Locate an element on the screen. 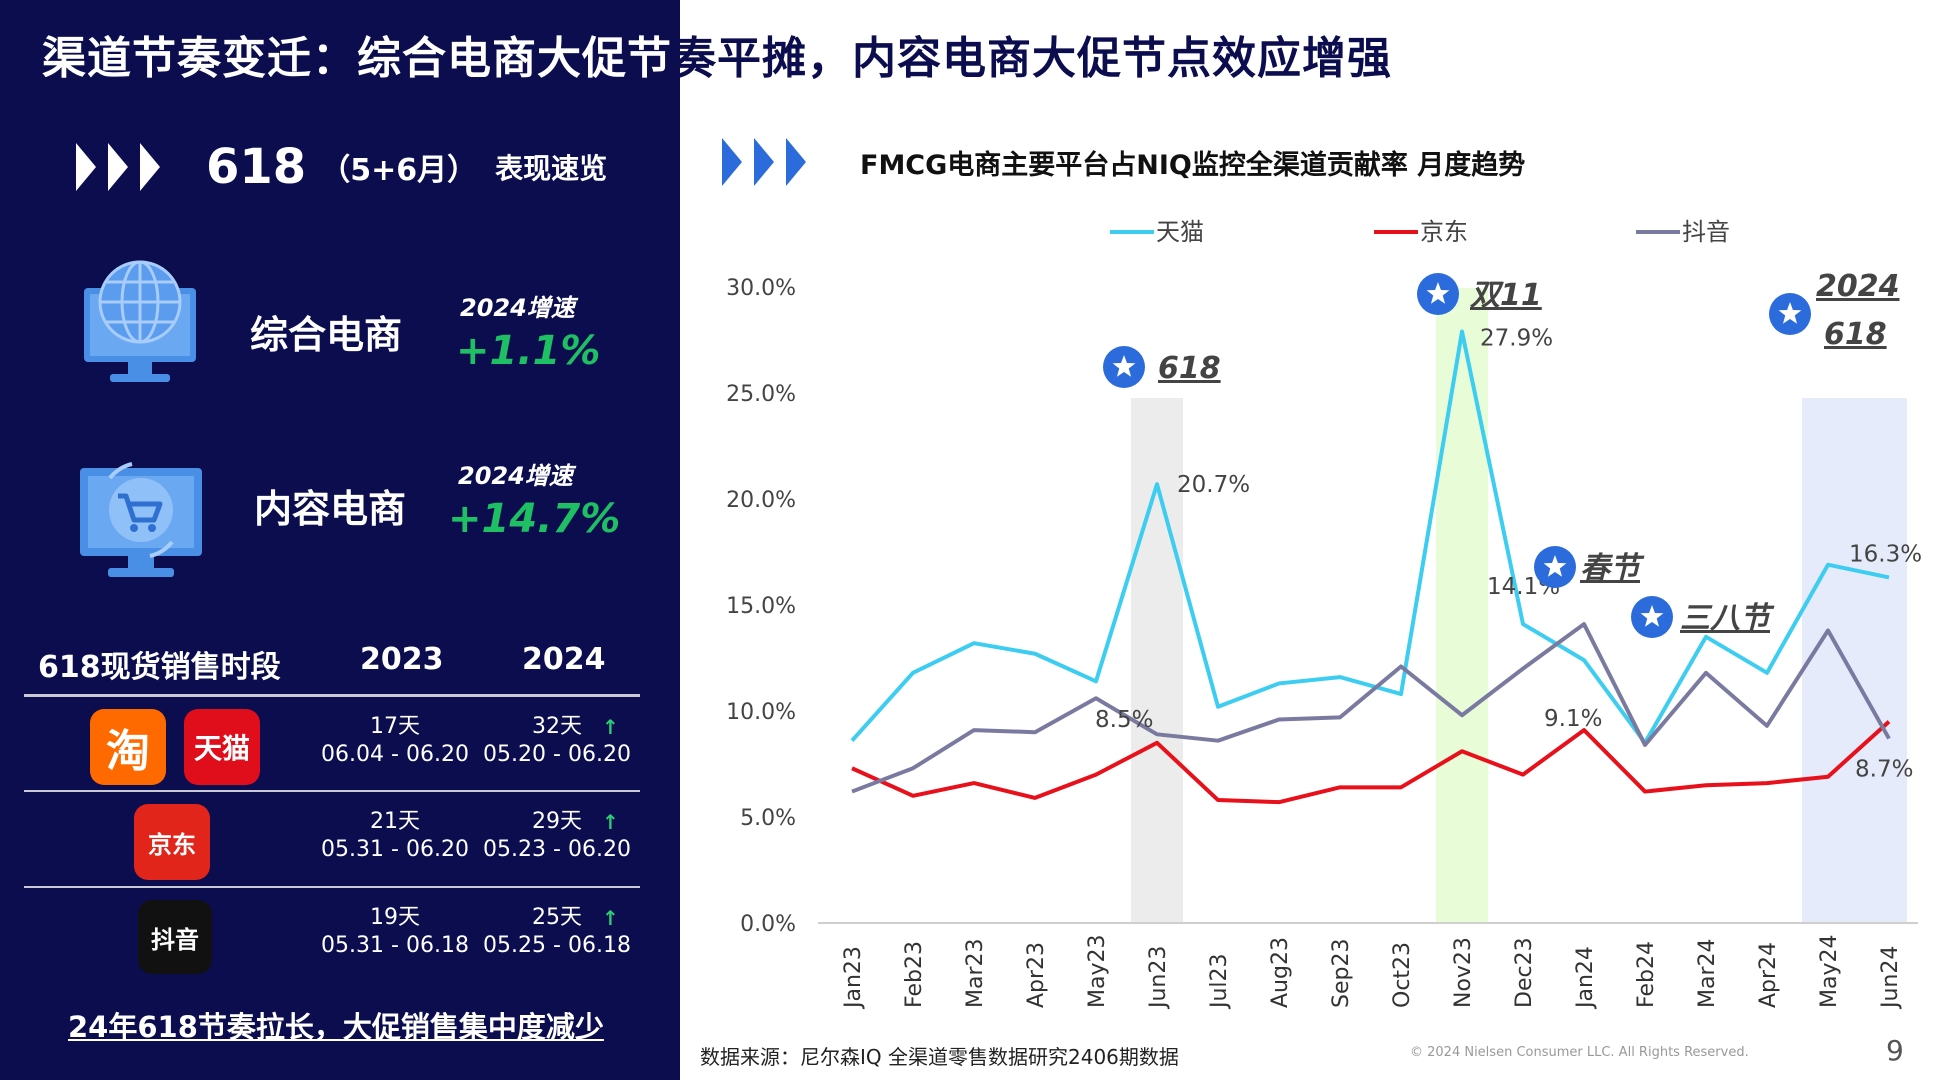 This screenshot has height=1080, width=1952. x-tick-label: Jun23 is located at coordinates (1158, 978).